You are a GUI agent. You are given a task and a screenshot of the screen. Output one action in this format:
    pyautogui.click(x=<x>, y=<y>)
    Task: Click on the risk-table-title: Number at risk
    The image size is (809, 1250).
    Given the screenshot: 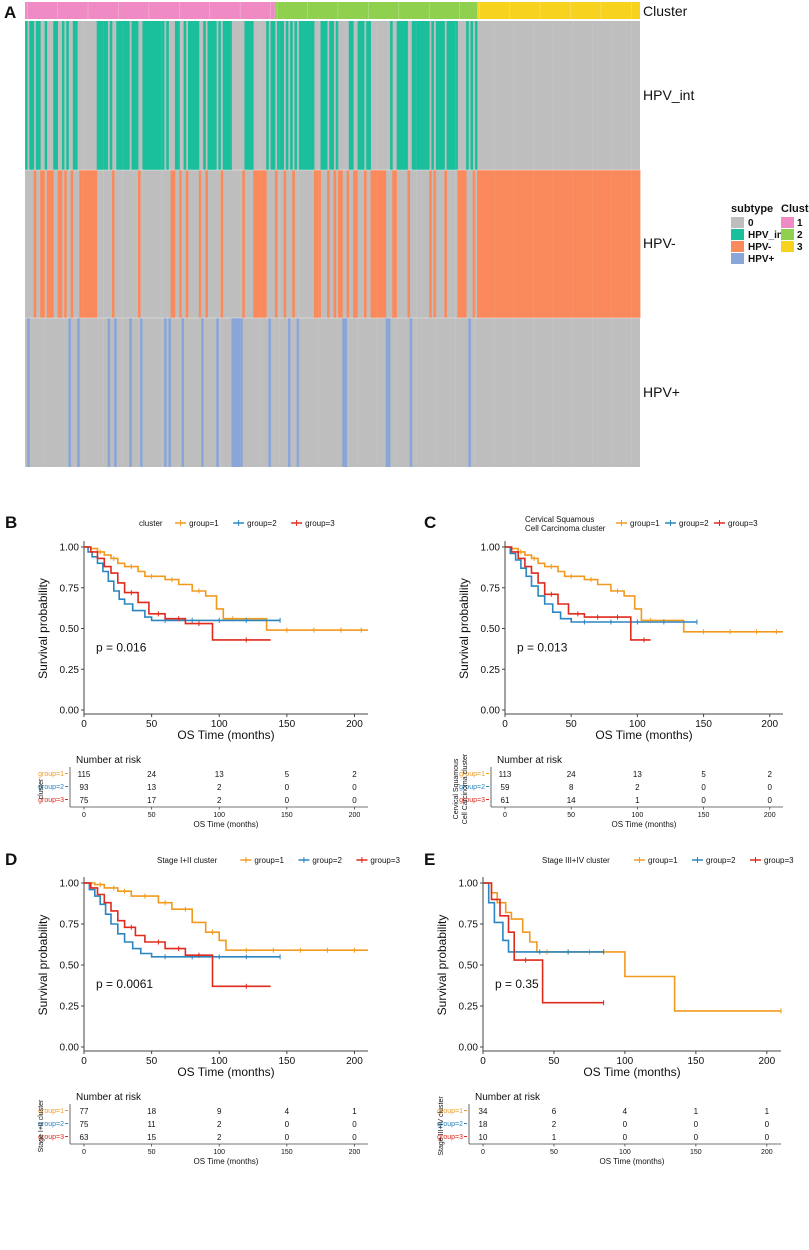 What is the action you would take?
    pyautogui.click(x=530, y=760)
    